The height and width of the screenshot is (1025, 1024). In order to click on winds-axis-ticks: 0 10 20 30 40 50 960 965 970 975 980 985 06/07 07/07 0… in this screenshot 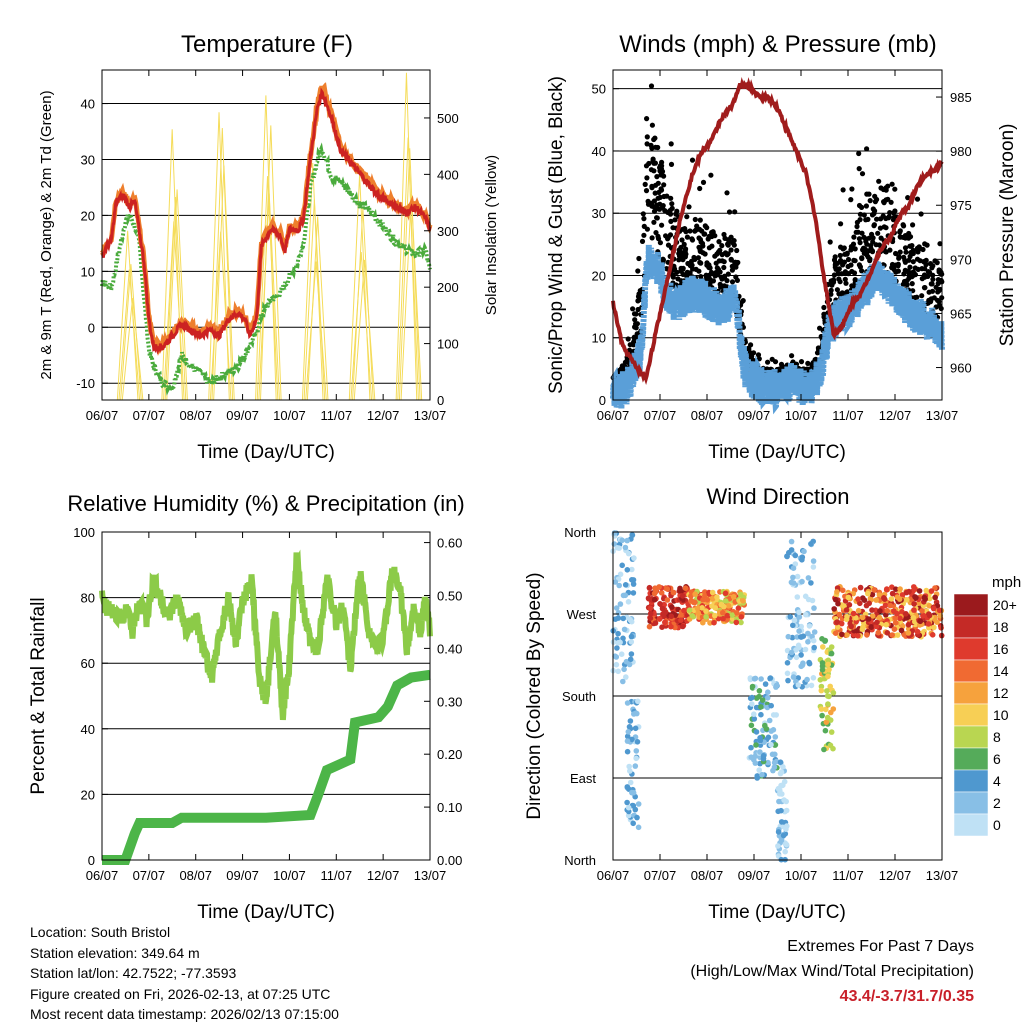, I will do `click(782, 246)`.